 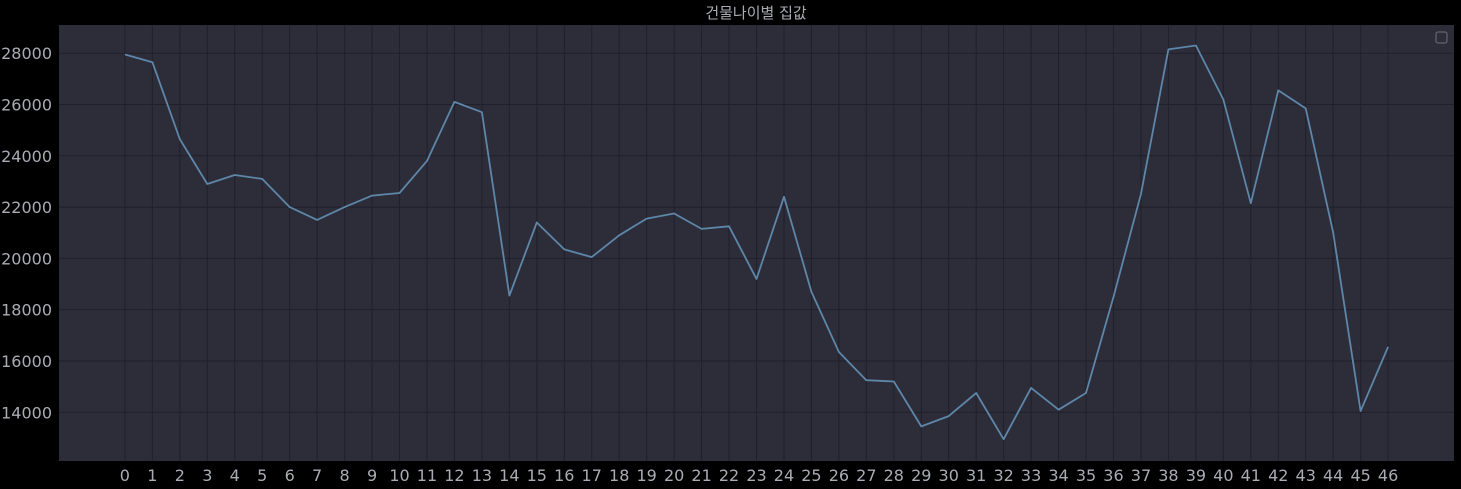 I want to click on x-tick-label: 28, so click(x=894, y=475).